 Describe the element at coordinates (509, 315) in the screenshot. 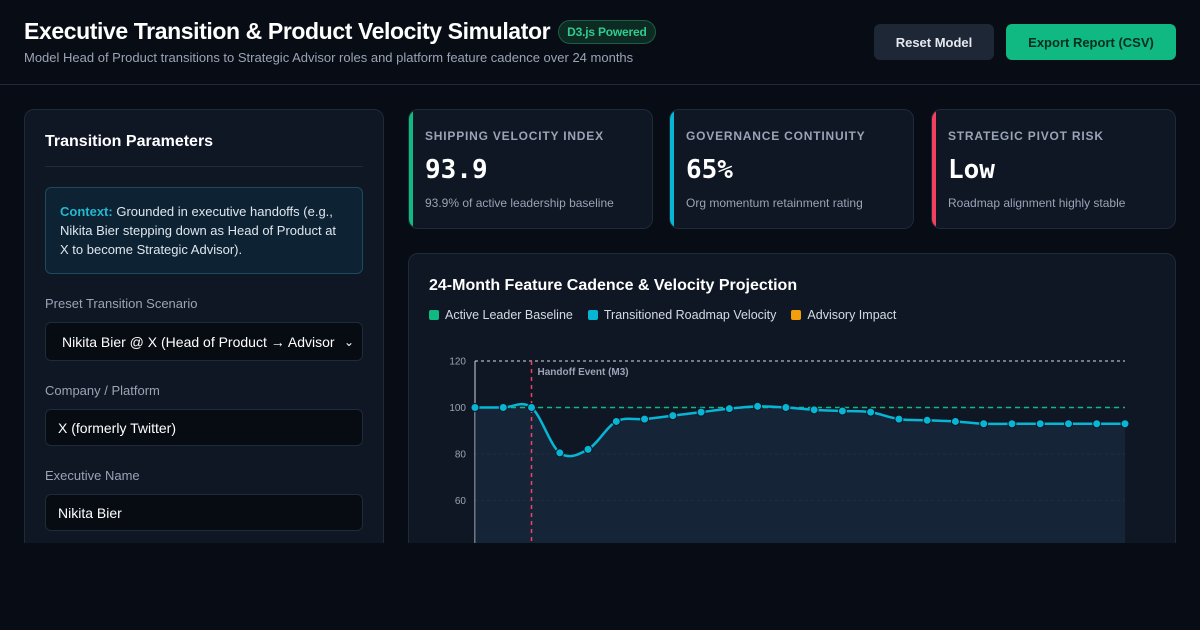

I see `legend-label: Active Leader Baseline` at that location.